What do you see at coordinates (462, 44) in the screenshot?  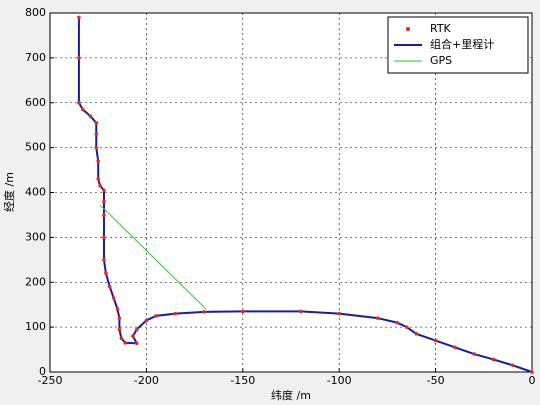 I see `legend-label: 组合+里程计` at bounding box center [462, 44].